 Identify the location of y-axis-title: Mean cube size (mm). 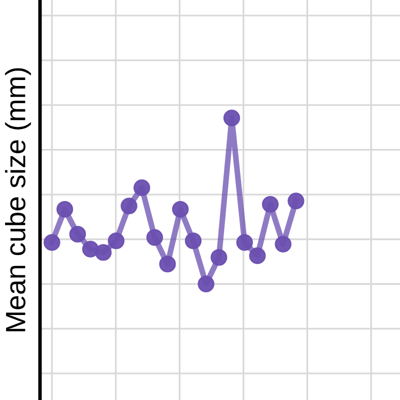
(18, 200).